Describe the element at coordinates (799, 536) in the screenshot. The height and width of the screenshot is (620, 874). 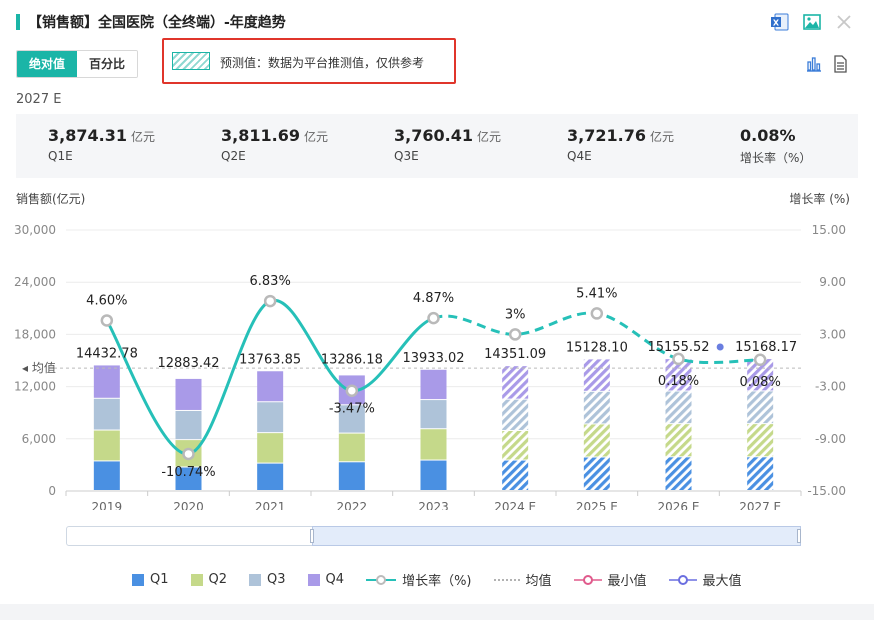
I see `range-handle-right` at that location.